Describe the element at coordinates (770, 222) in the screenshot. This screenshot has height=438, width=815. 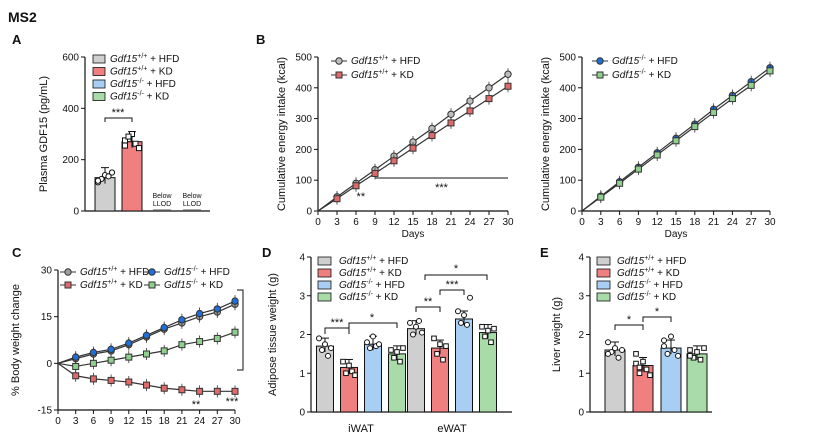
I see `x-tick-label: 30` at that location.